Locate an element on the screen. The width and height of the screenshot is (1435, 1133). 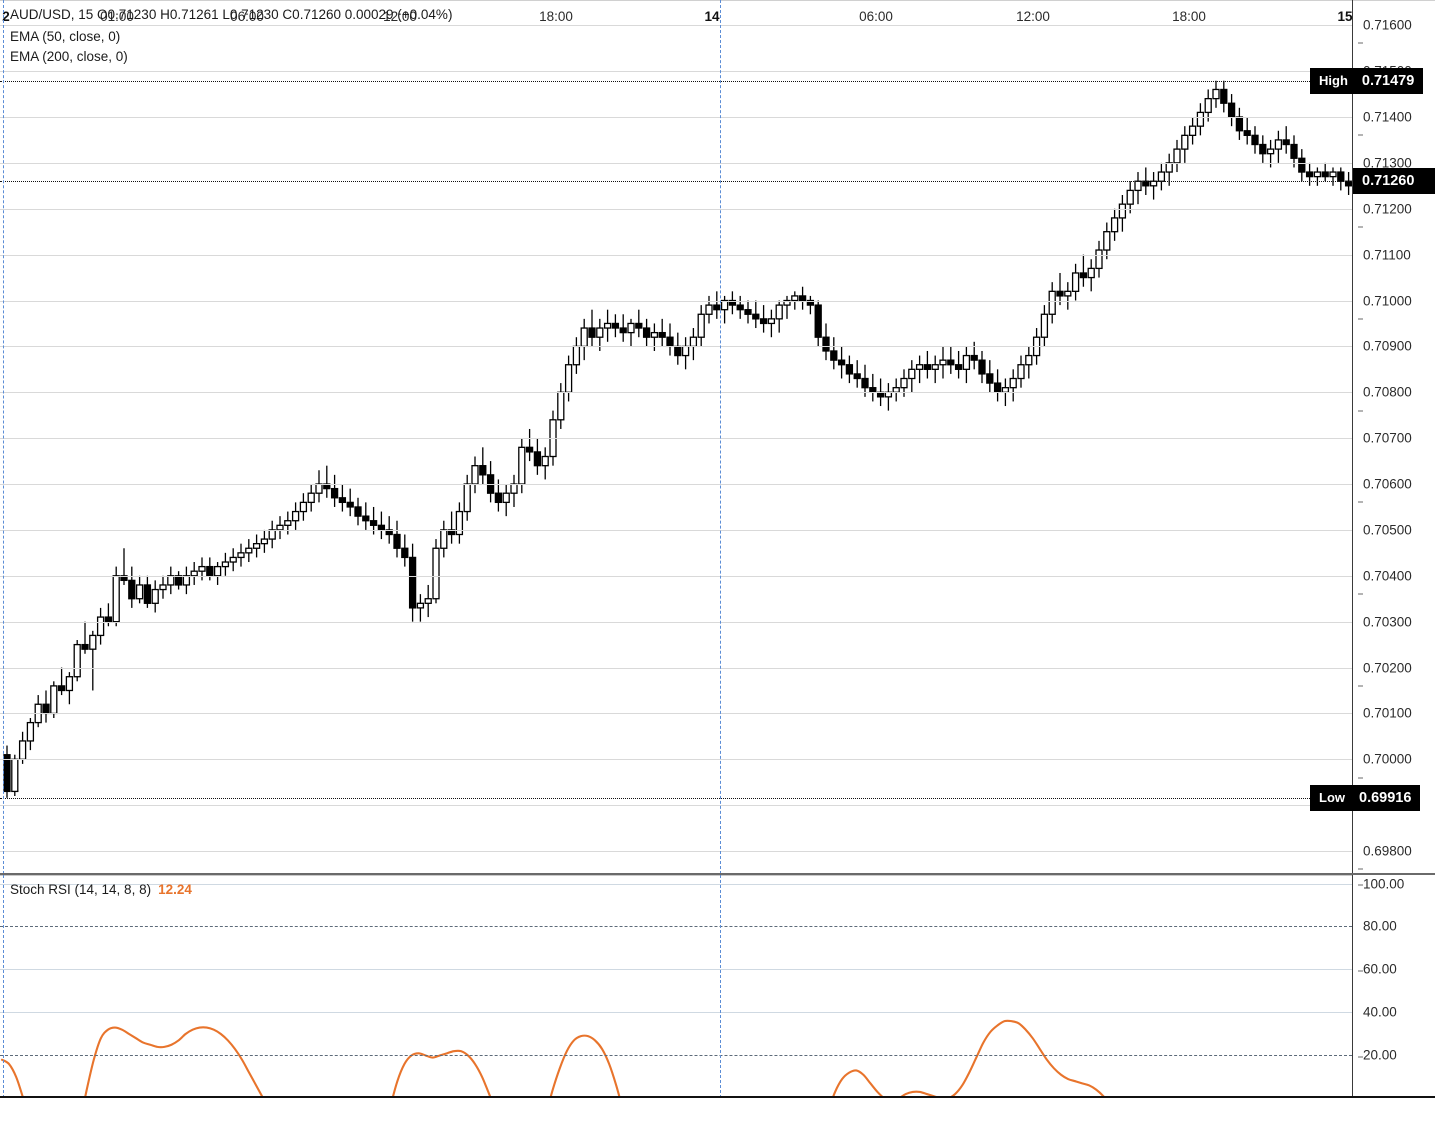
time-axis-time-label: 06:00 is located at coordinates (247, 16).